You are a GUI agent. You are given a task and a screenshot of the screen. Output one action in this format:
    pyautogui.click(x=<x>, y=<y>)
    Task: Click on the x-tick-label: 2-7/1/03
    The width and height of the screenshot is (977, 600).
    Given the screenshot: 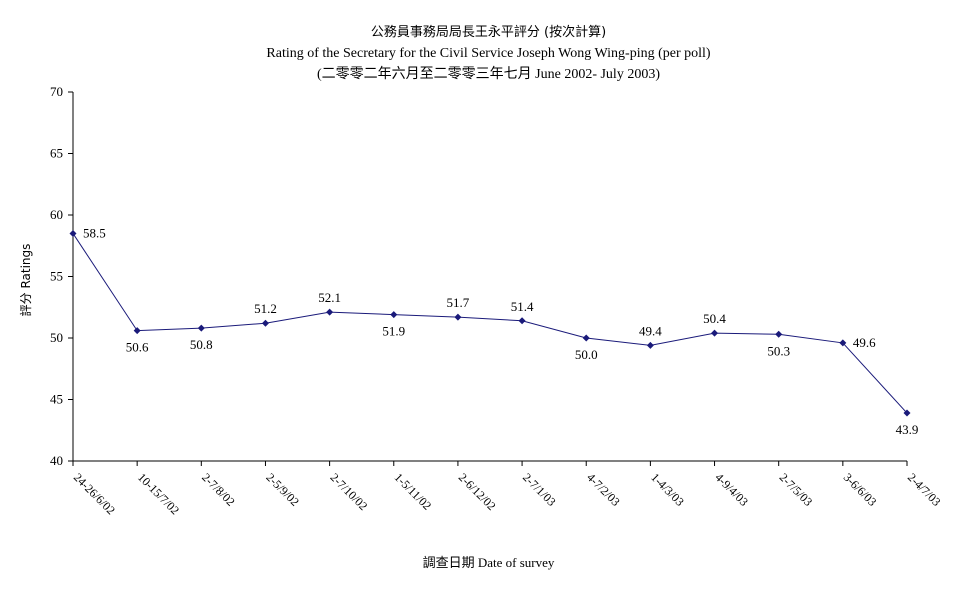 What is the action you would take?
    pyautogui.click(x=539, y=489)
    